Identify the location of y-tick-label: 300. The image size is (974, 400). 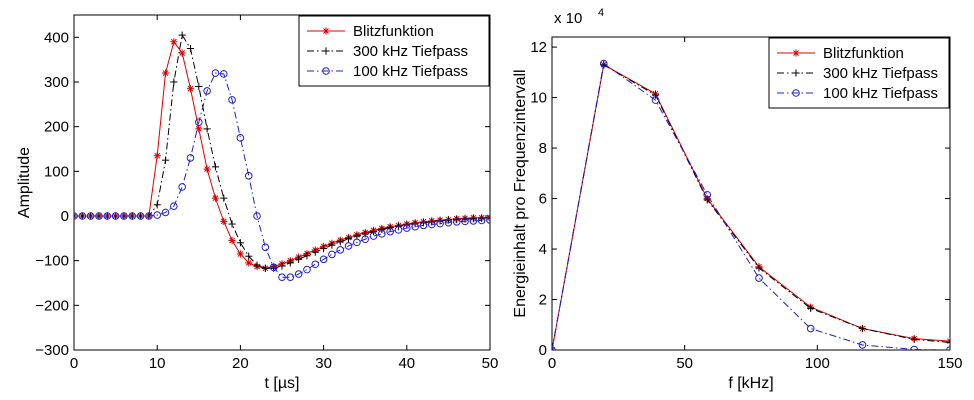
(56, 82).